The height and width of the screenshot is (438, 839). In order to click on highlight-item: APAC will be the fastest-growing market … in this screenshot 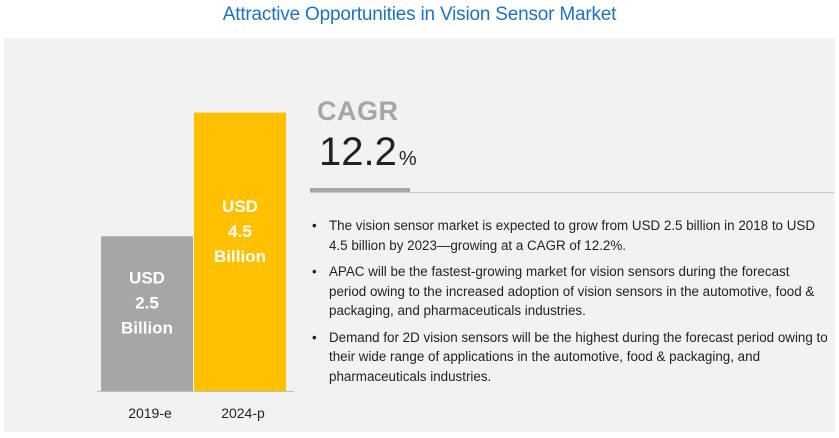, I will do `click(570, 291)`.